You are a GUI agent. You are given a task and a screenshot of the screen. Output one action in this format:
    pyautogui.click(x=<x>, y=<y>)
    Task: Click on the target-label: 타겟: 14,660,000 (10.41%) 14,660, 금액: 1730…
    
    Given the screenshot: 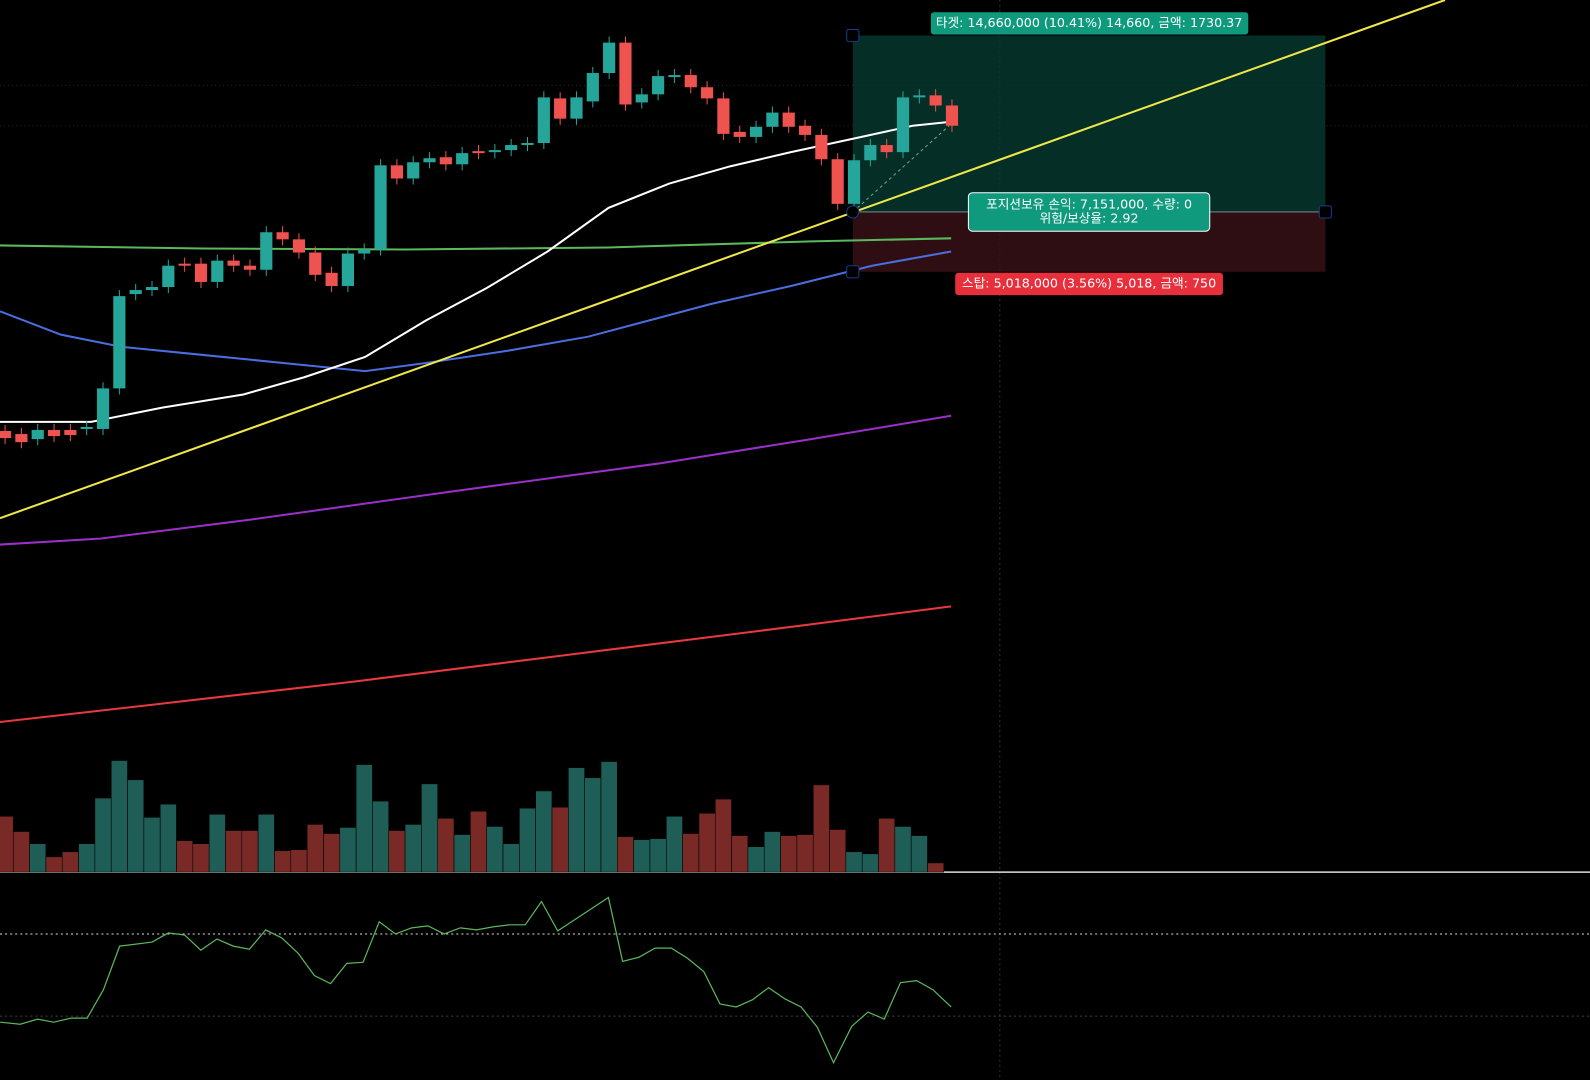 What is the action you would take?
    pyautogui.click(x=1089, y=22)
    